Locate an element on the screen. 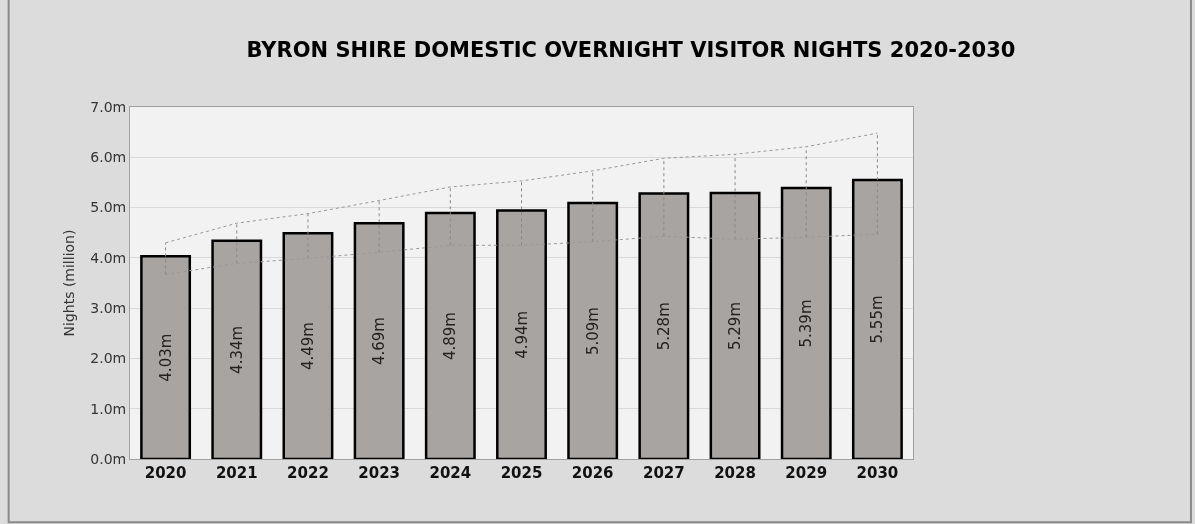 This screenshot has width=1195, height=524. y-axis-title: Nights (million) is located at coordinates (68, 283).